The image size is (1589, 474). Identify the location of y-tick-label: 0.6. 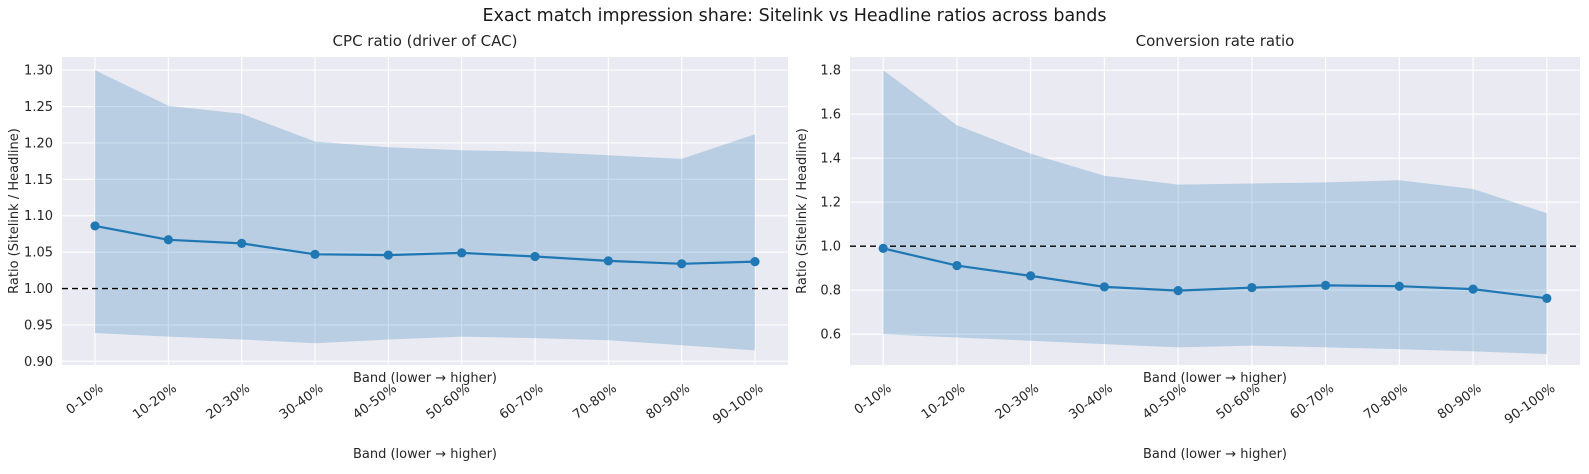
(830, 335).